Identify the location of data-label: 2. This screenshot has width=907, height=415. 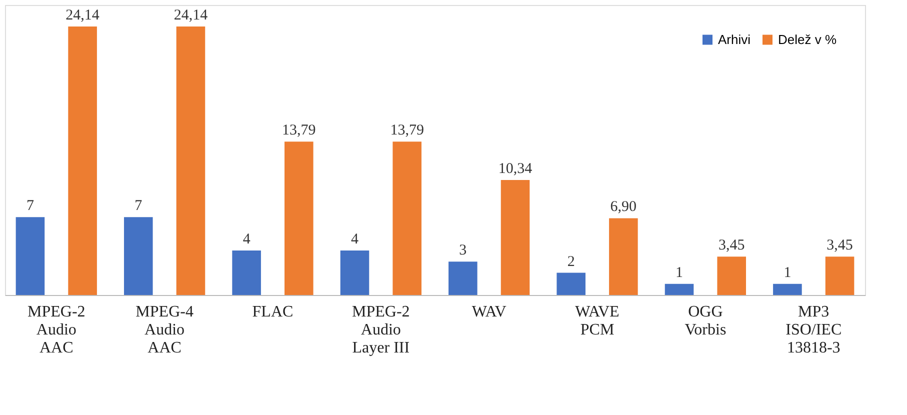
(571, 262).